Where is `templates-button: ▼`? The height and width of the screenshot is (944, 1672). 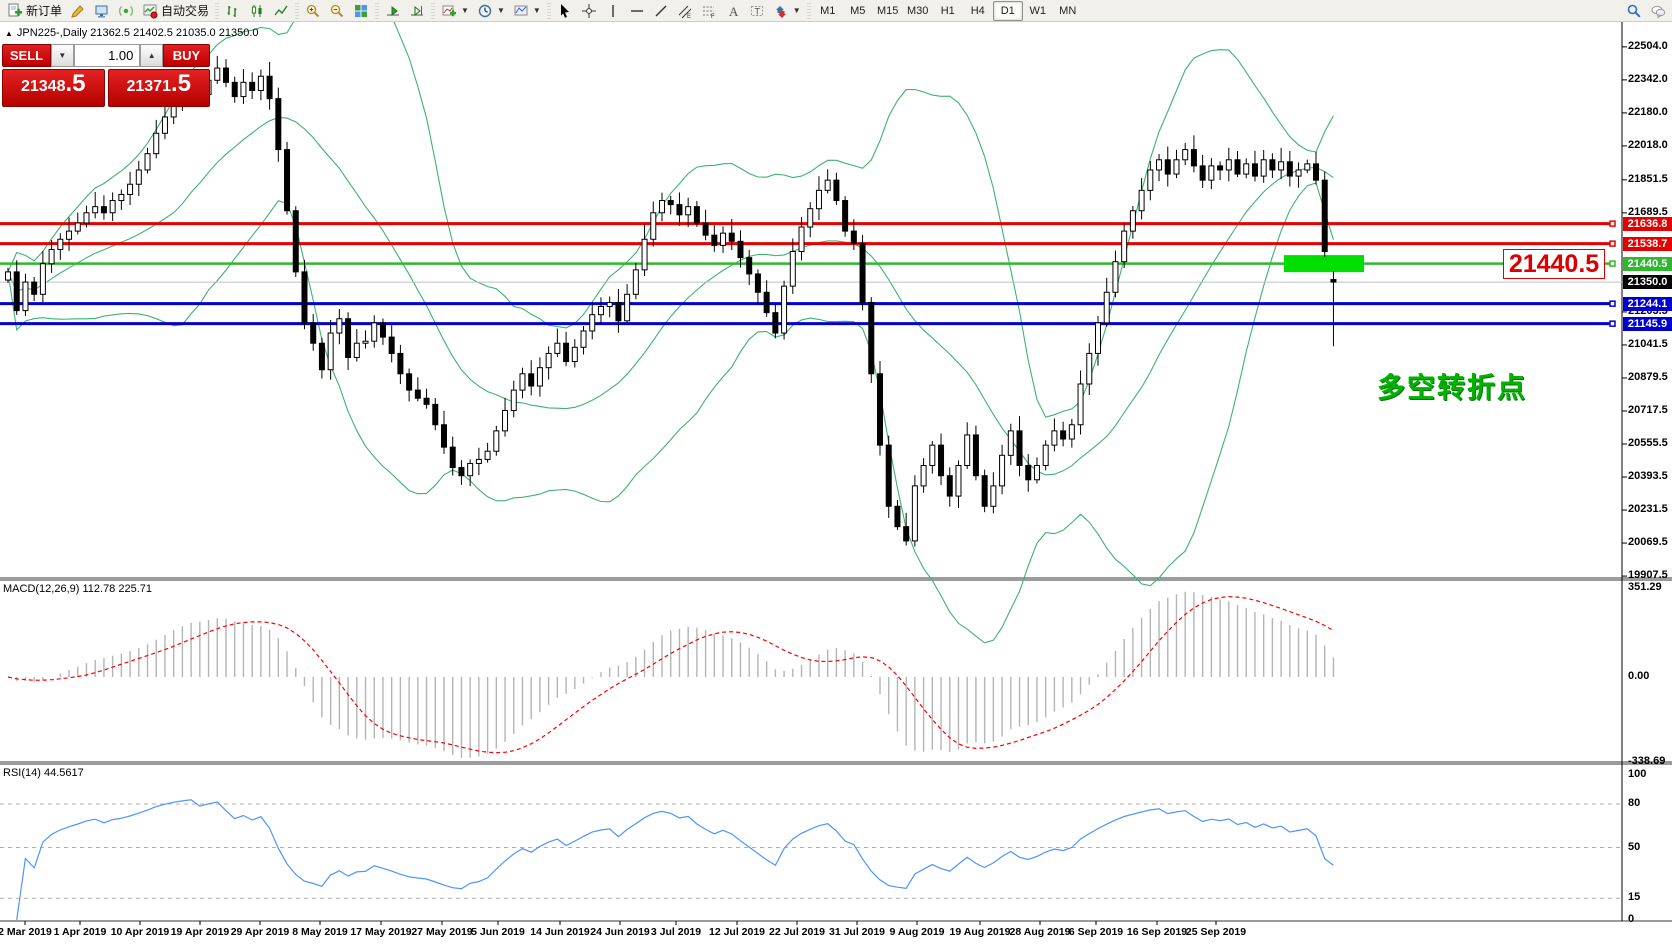 templates-button: ▼ is located at coordinates (527, 11).